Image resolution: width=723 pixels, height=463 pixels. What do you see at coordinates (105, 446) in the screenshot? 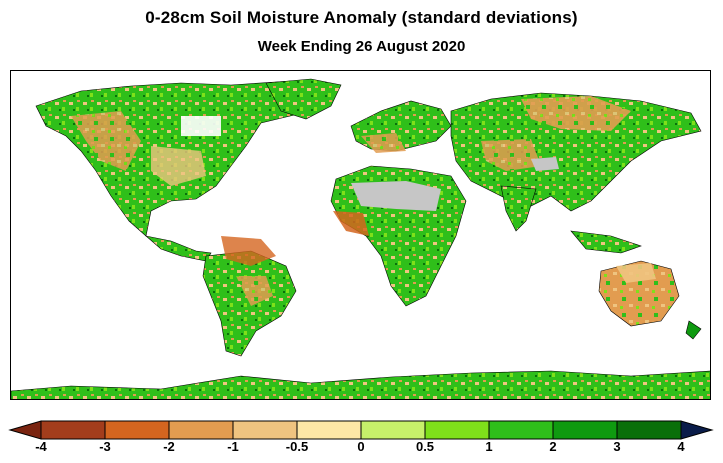
I see `legend-tick-label: -3` at bounding box center [105, 446].